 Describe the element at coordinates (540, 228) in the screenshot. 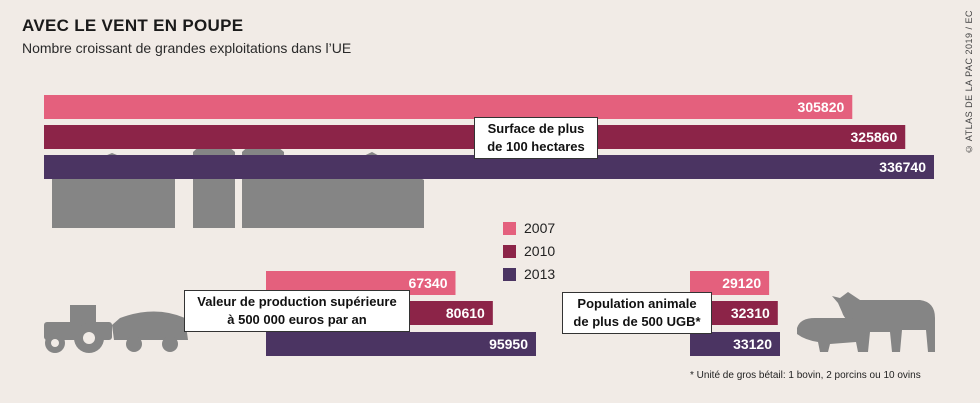

I see `legend-label: 2007` at that location.